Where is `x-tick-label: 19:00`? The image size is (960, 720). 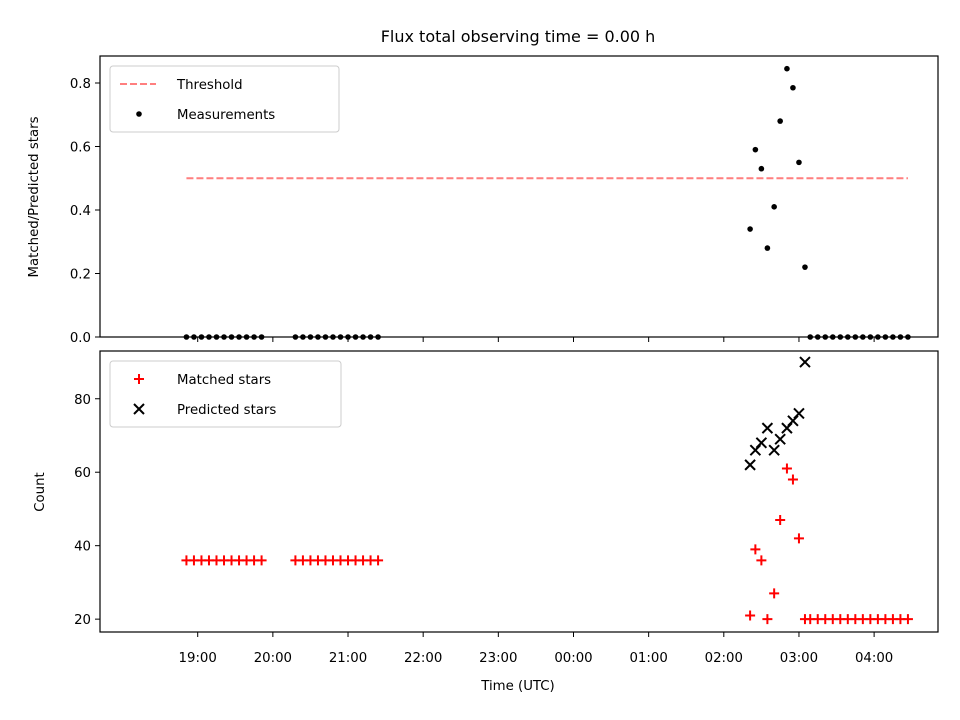 x-tick-label: 19:00 is located at coordinates (198, 658).